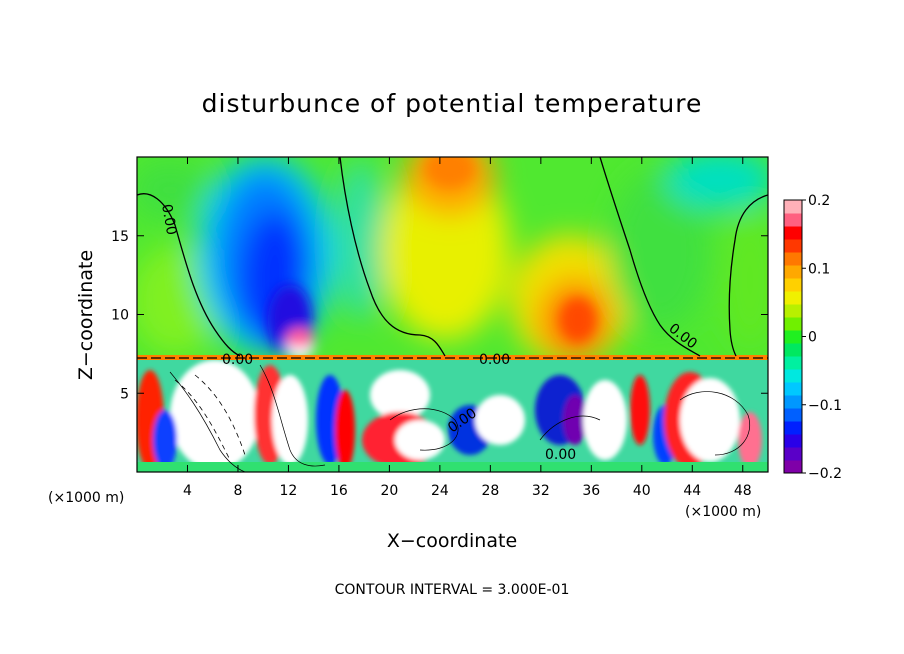 This screenshot has width=904, height=654. Describe the element at coordinates (189, 275) in the screenshot. I see `contour-left` at that location.